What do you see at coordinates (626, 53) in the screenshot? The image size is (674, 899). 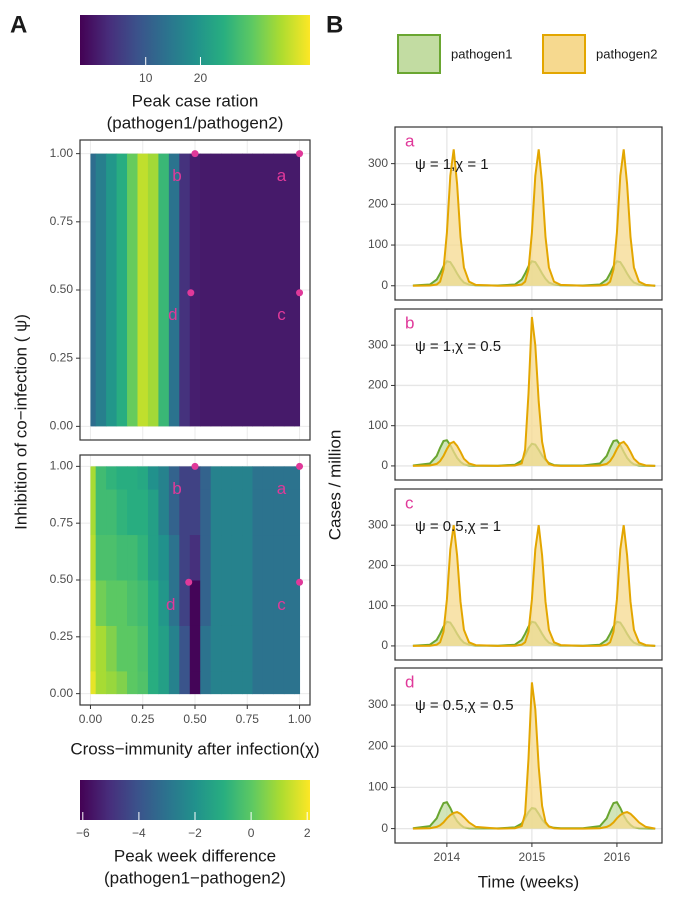 I see `legend-label: pathogen2` at bounding box center [626, 53].